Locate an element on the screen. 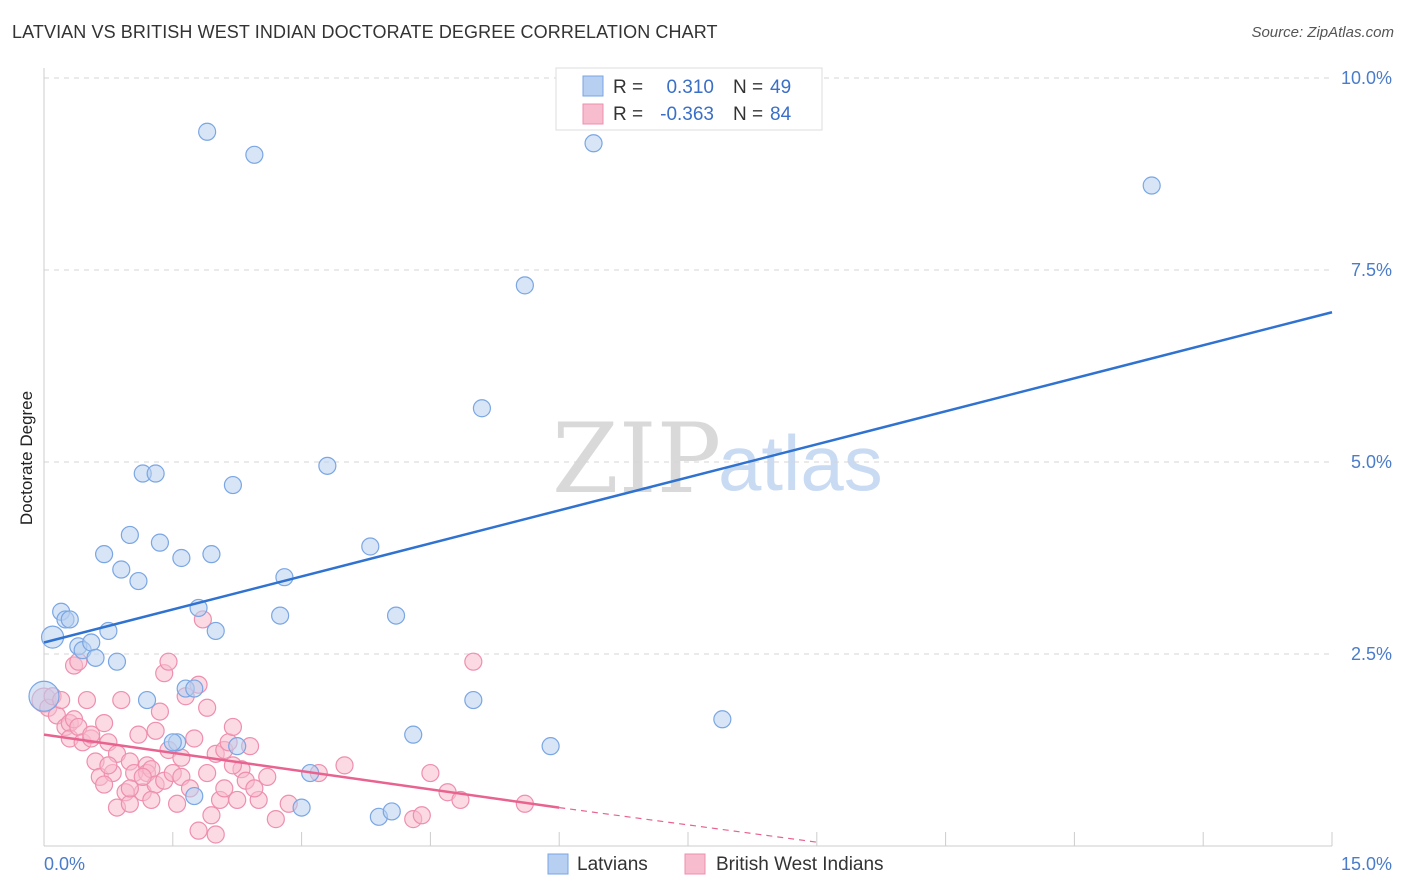 This screenshot has width=1406, height=892. legend-swatch-bwi is located at coordinates (593, 114).